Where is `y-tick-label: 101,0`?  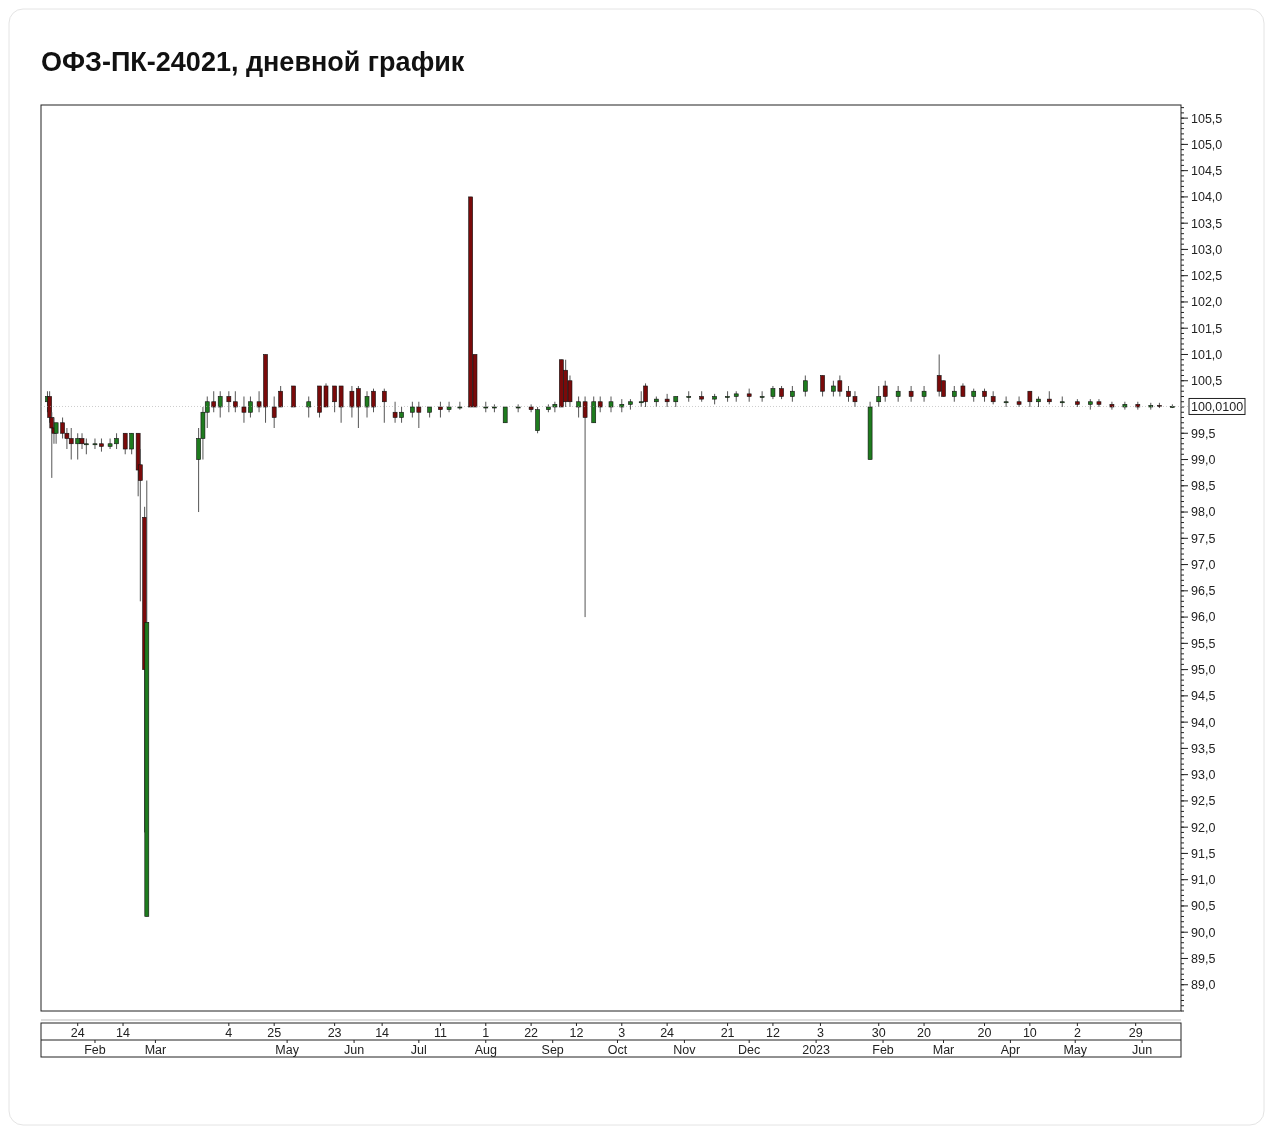 y-tick-label: 101,0 is located at coordinates (1207, 354).